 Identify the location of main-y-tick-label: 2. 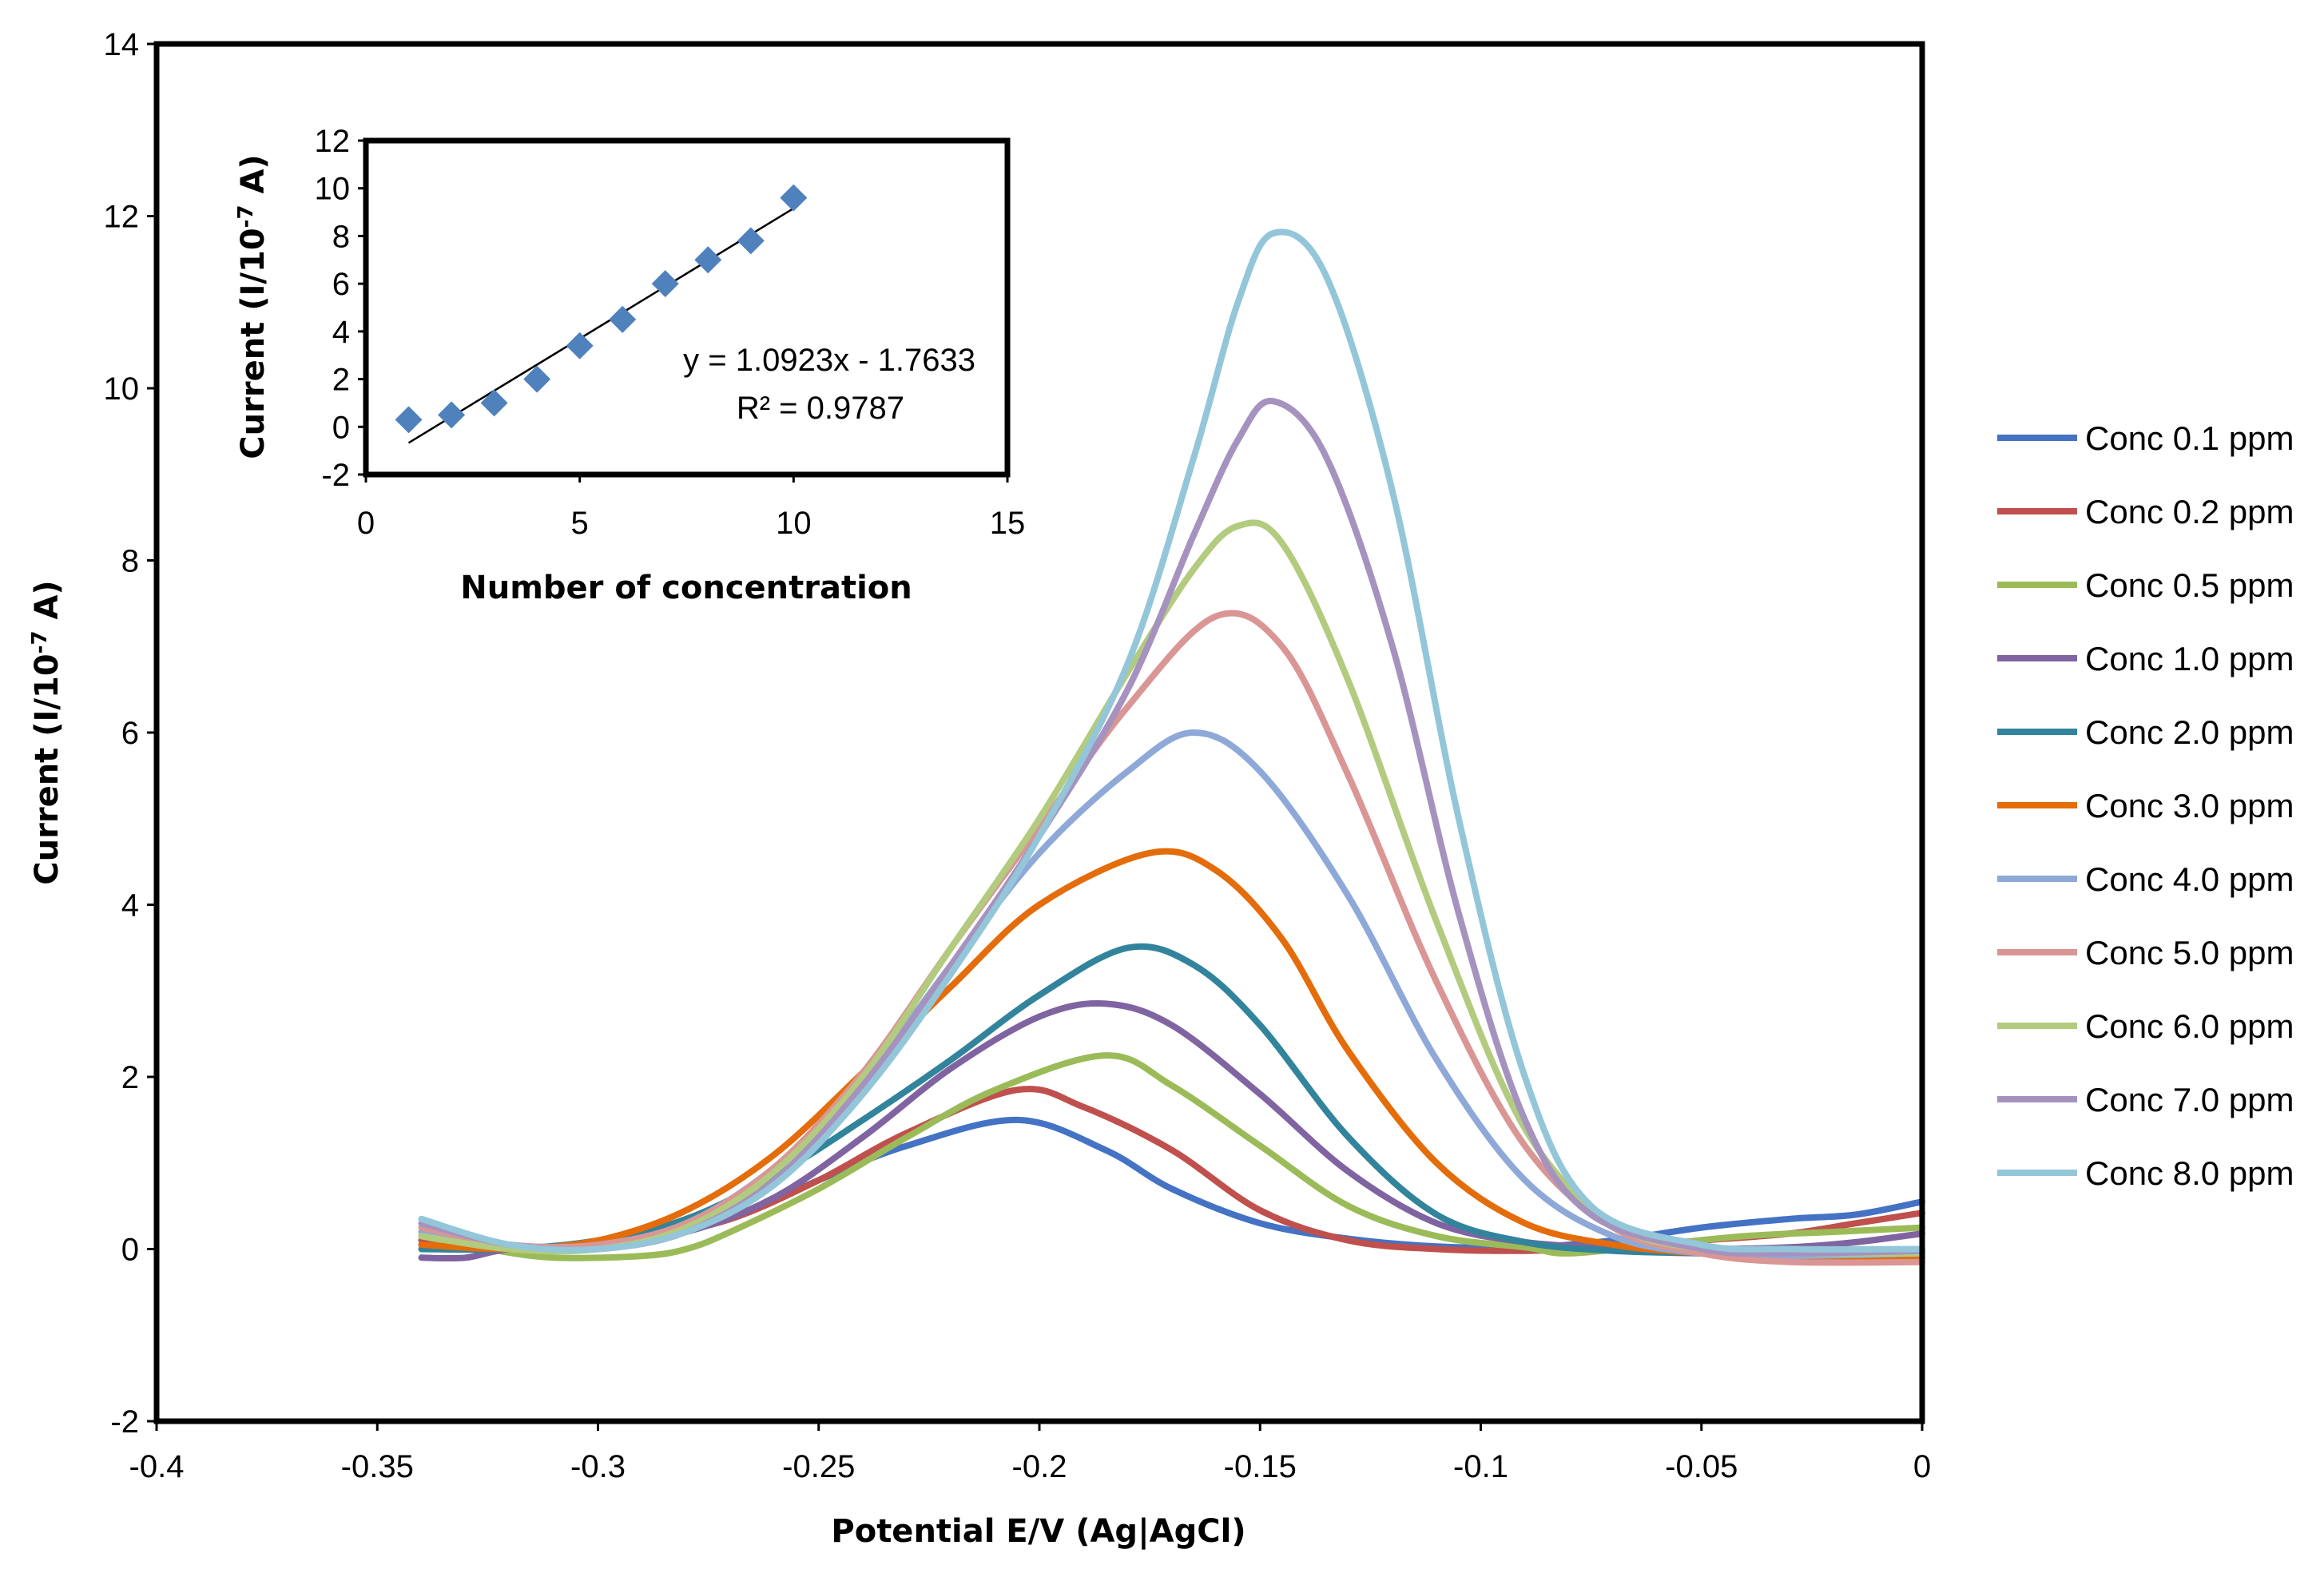
(130, 1077).